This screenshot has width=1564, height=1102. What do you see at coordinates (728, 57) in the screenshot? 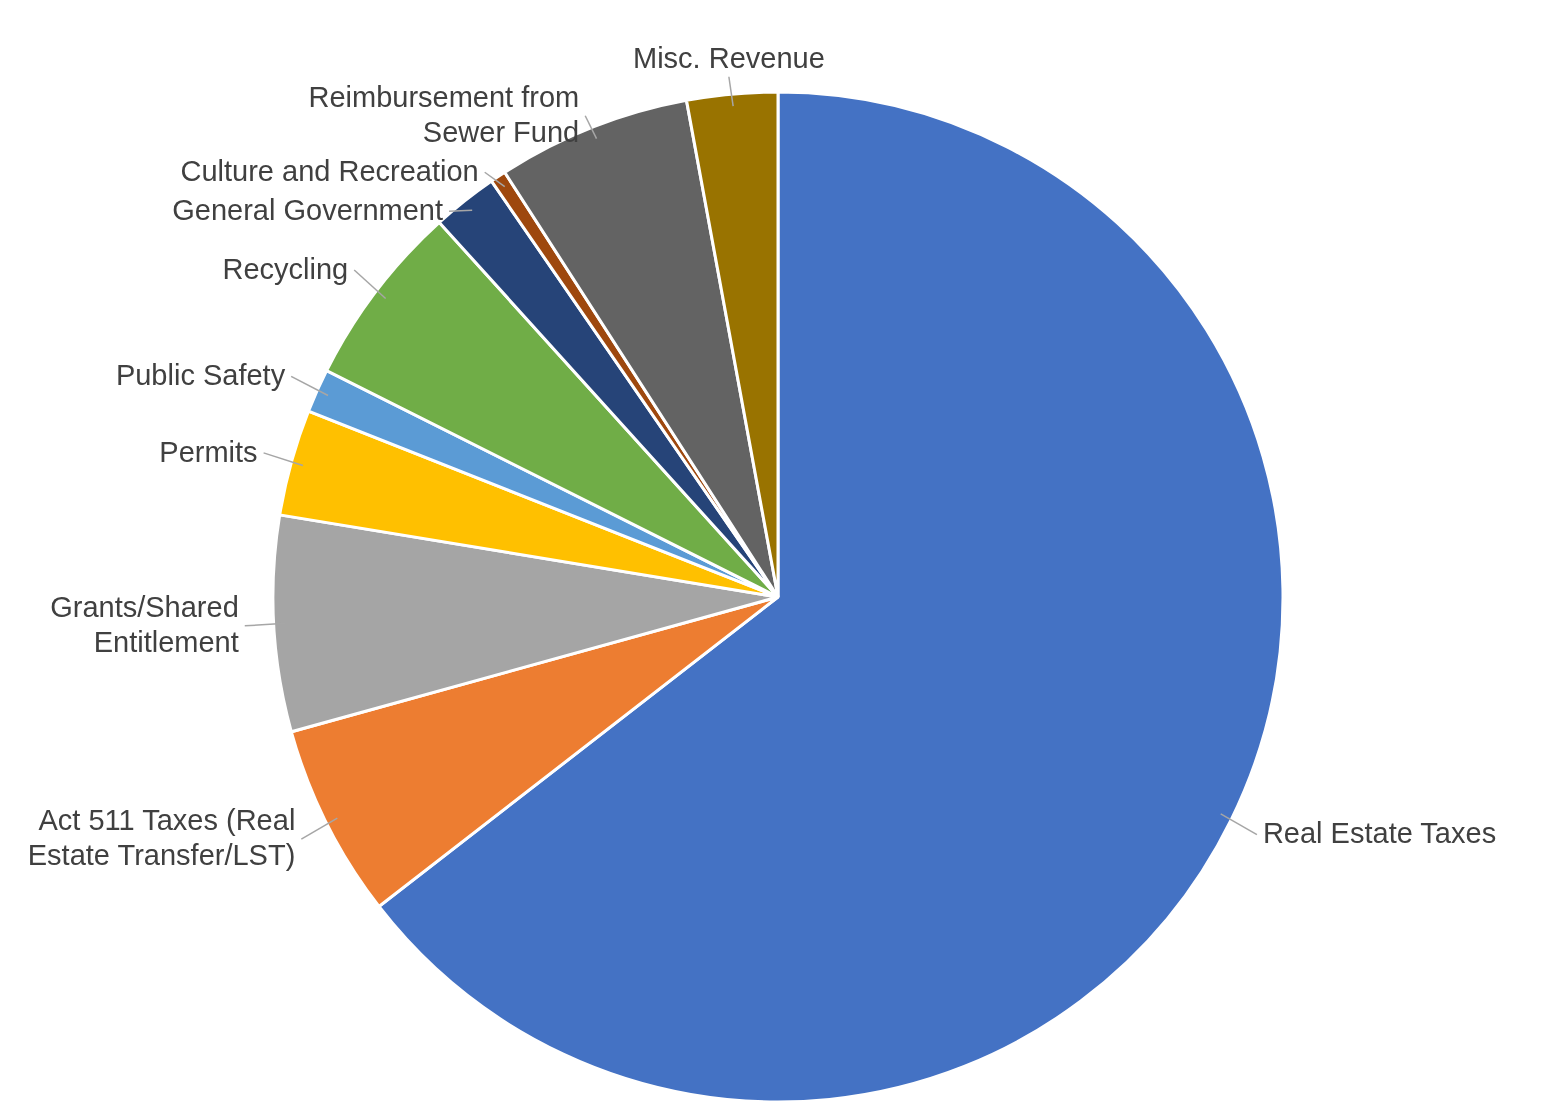
I see `slice-label: Misc. Revenue` at bounding box center [728, 57].